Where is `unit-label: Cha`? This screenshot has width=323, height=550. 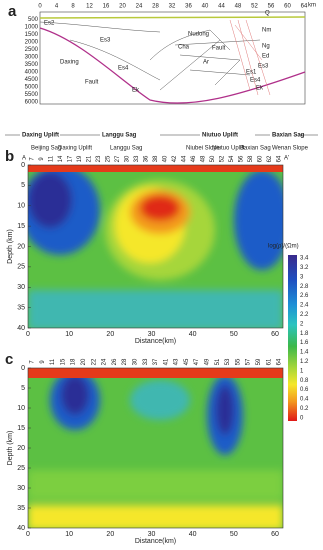 unit-label: Cha is located at coordinates (184, 48).